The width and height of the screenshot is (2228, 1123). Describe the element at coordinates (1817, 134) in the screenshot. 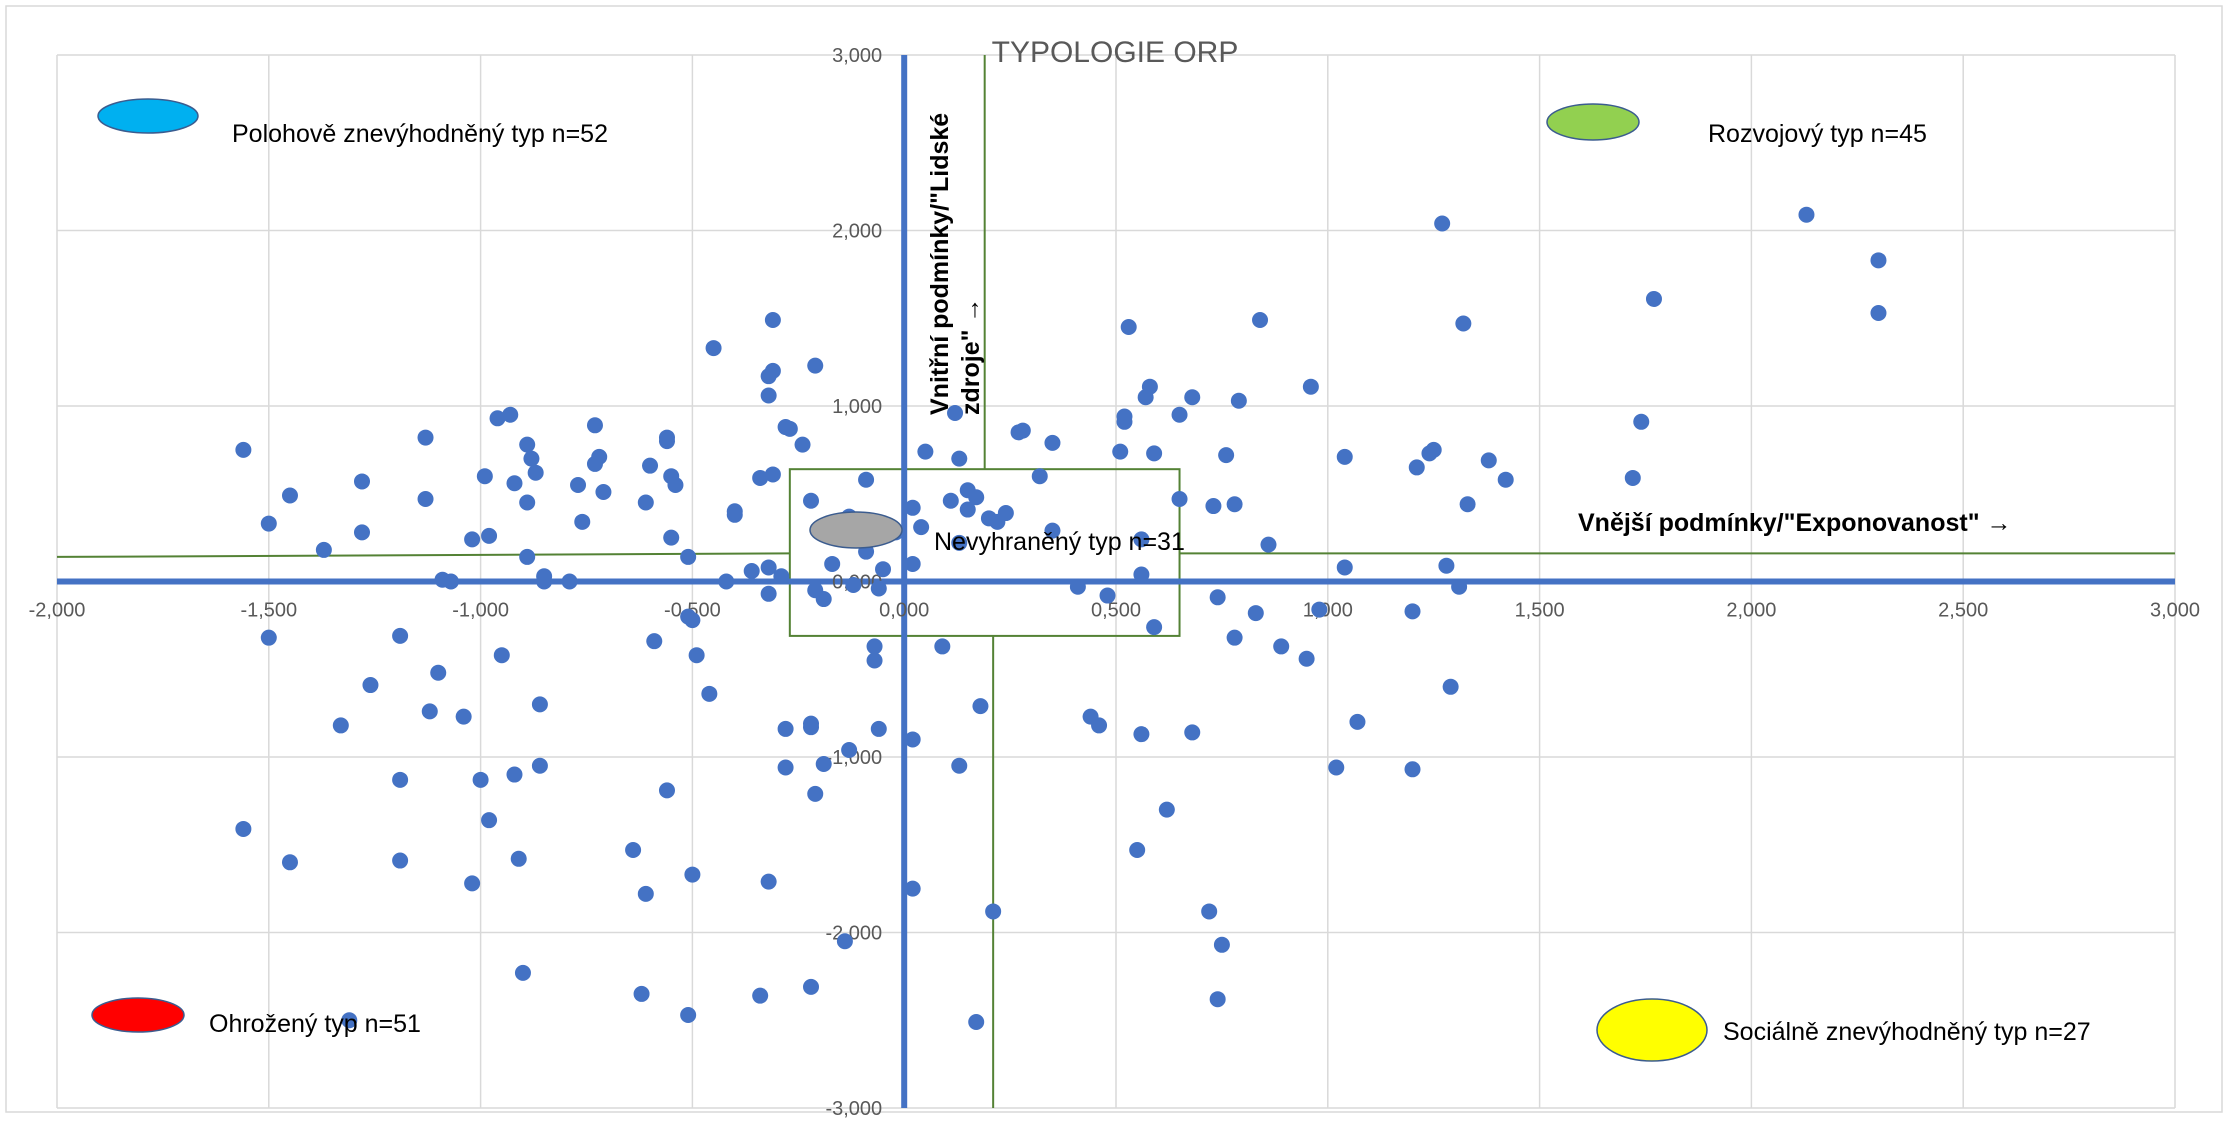

I see `legend-label: Rozvojový typ n=45` at that location.